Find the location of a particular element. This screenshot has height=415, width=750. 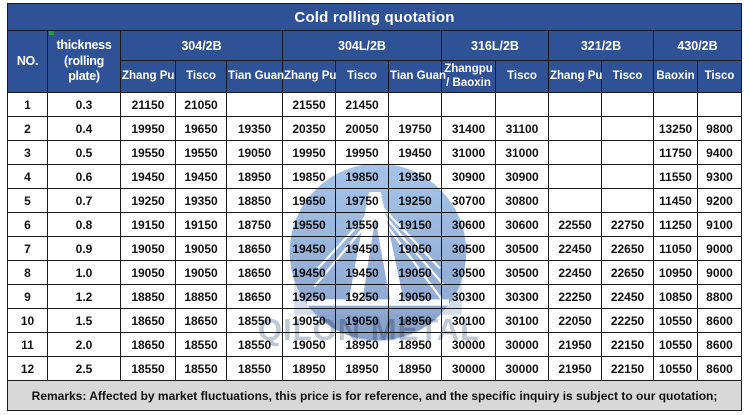

price-cell: 19250 is located at coordinates (309, 296).